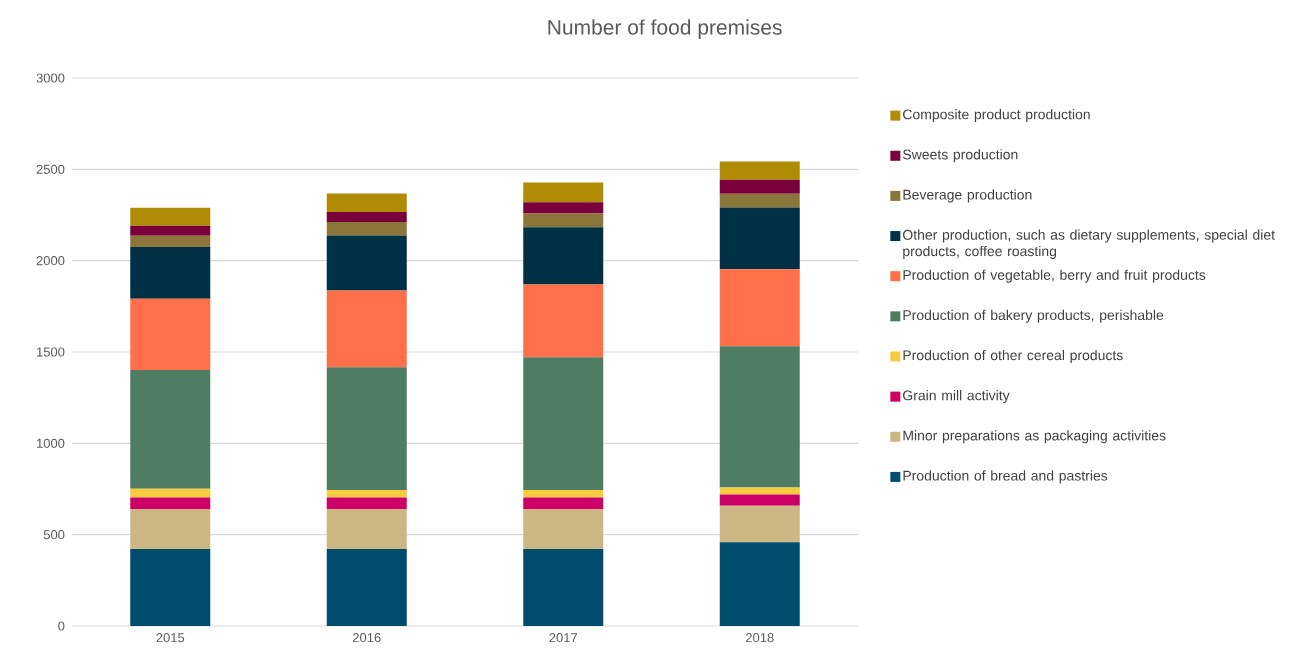  What do you see at coordinates (665, 29) in the screenshot?
I see `chart-title: Number of food premises` at bounding box center [665, 29].